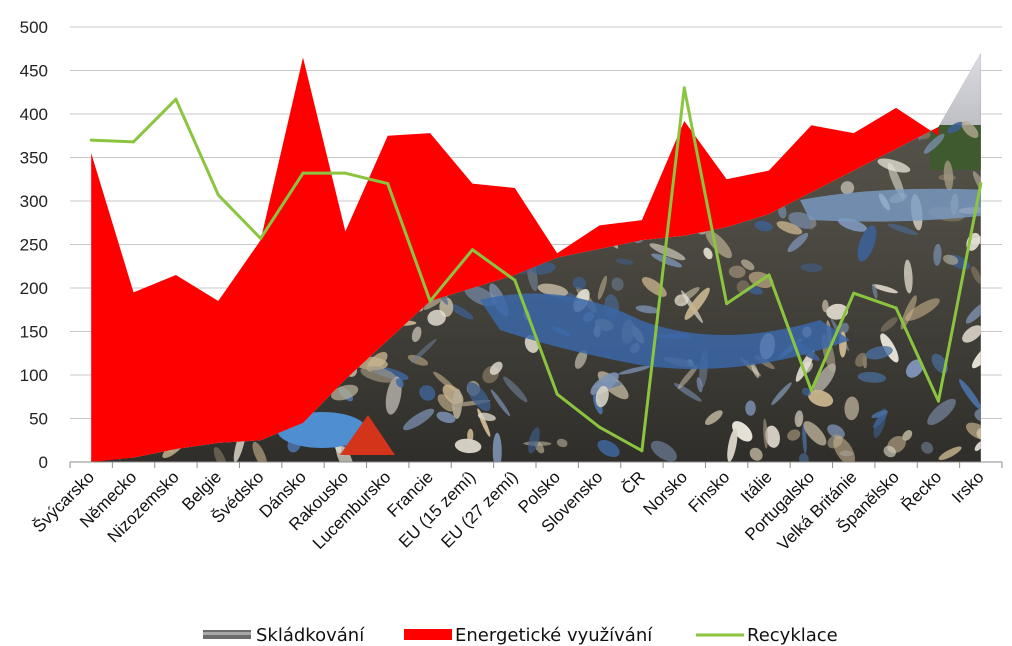 The image size is (1012, 646). Describe the element at coordinates (176, 99) in the screenshot. I see `recycling-point-nizozemsko` at that location.